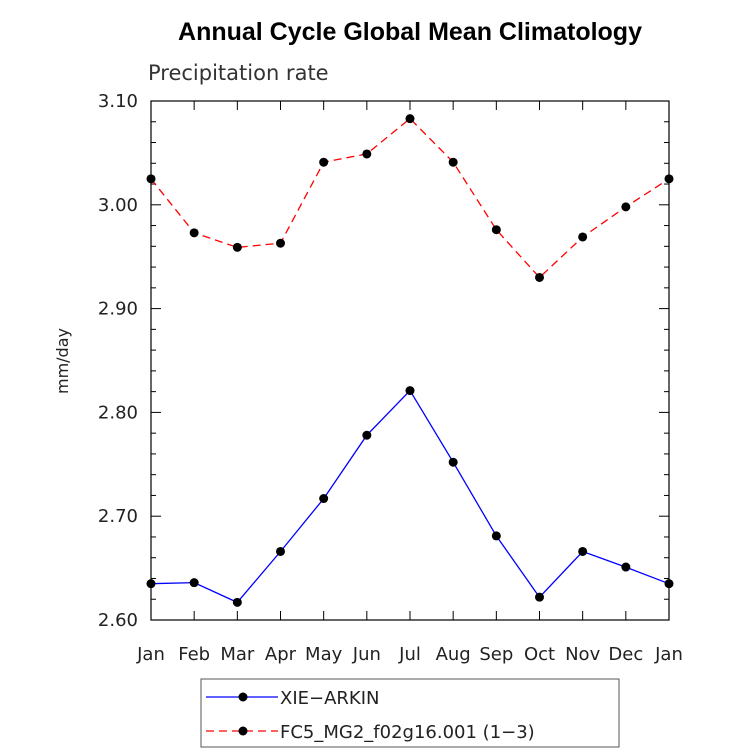 This screenshot has width=733, height=754. Describe the element at coordinates (118, 205) in the screenshot. I see `y-tick-label: 3.00` at that location.